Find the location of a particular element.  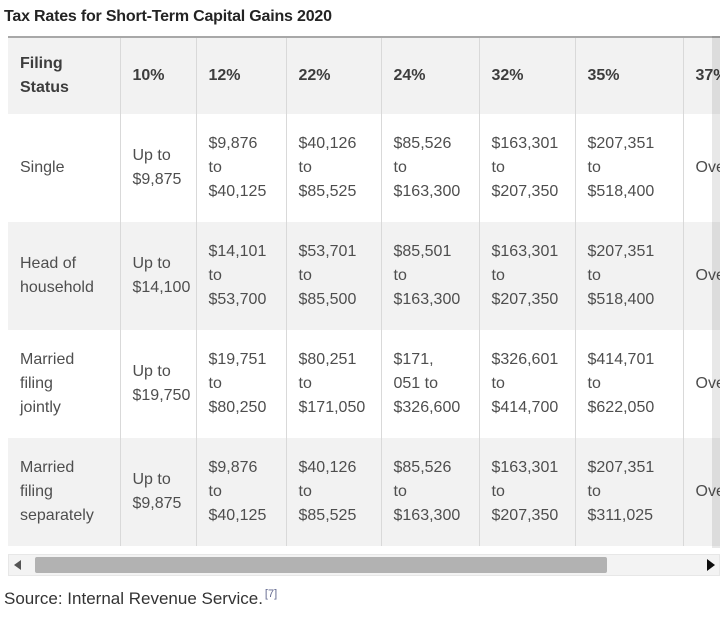

citation-link: [7] is located at coordinates (271, 594).